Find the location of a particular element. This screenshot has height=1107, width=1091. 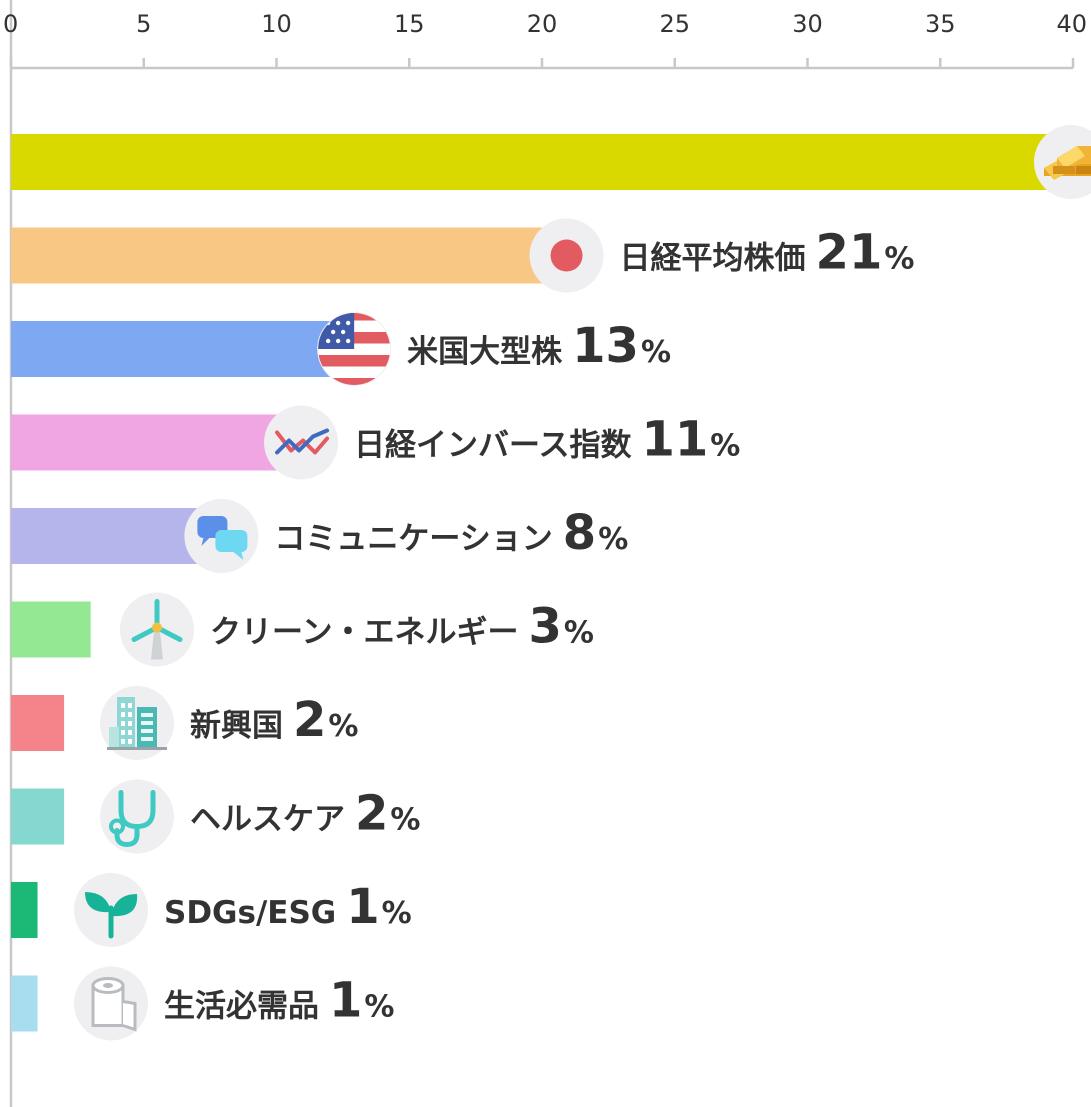

x-tick-label: 15 is located at coordinates (409, 24).